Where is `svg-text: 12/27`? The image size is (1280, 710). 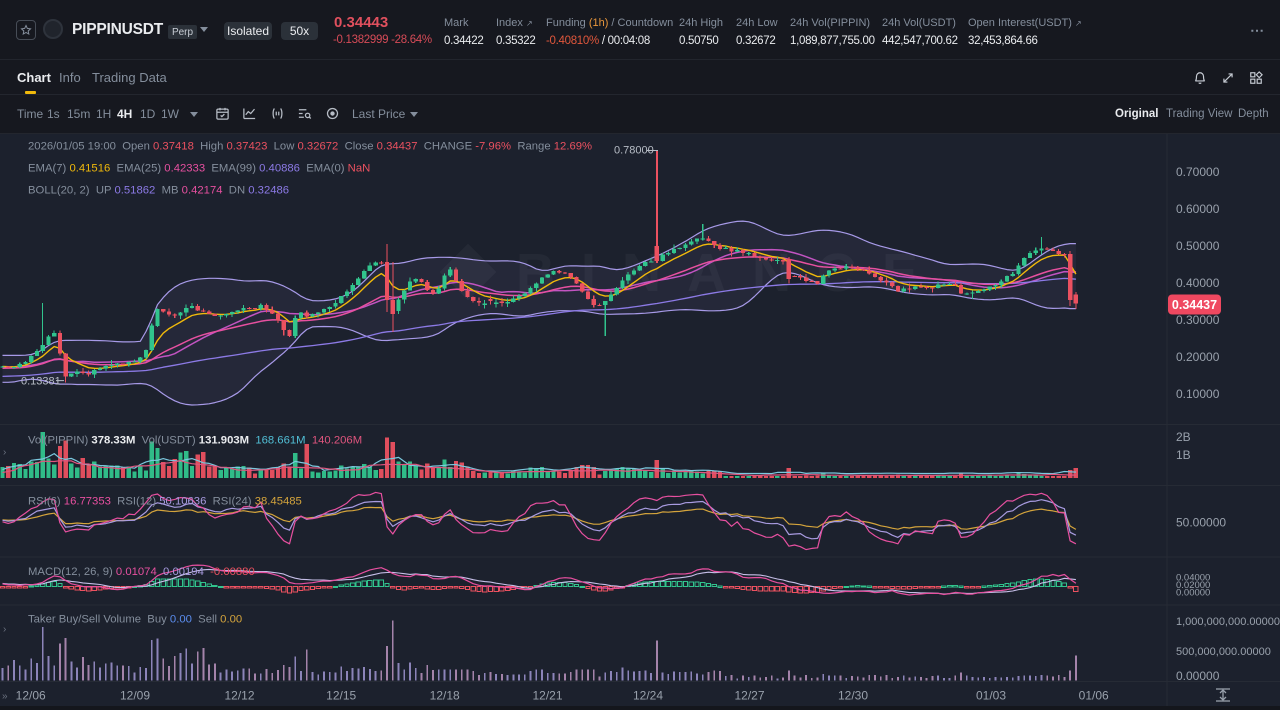 svg-text: 12/27 is located at coordinates (749, 696).